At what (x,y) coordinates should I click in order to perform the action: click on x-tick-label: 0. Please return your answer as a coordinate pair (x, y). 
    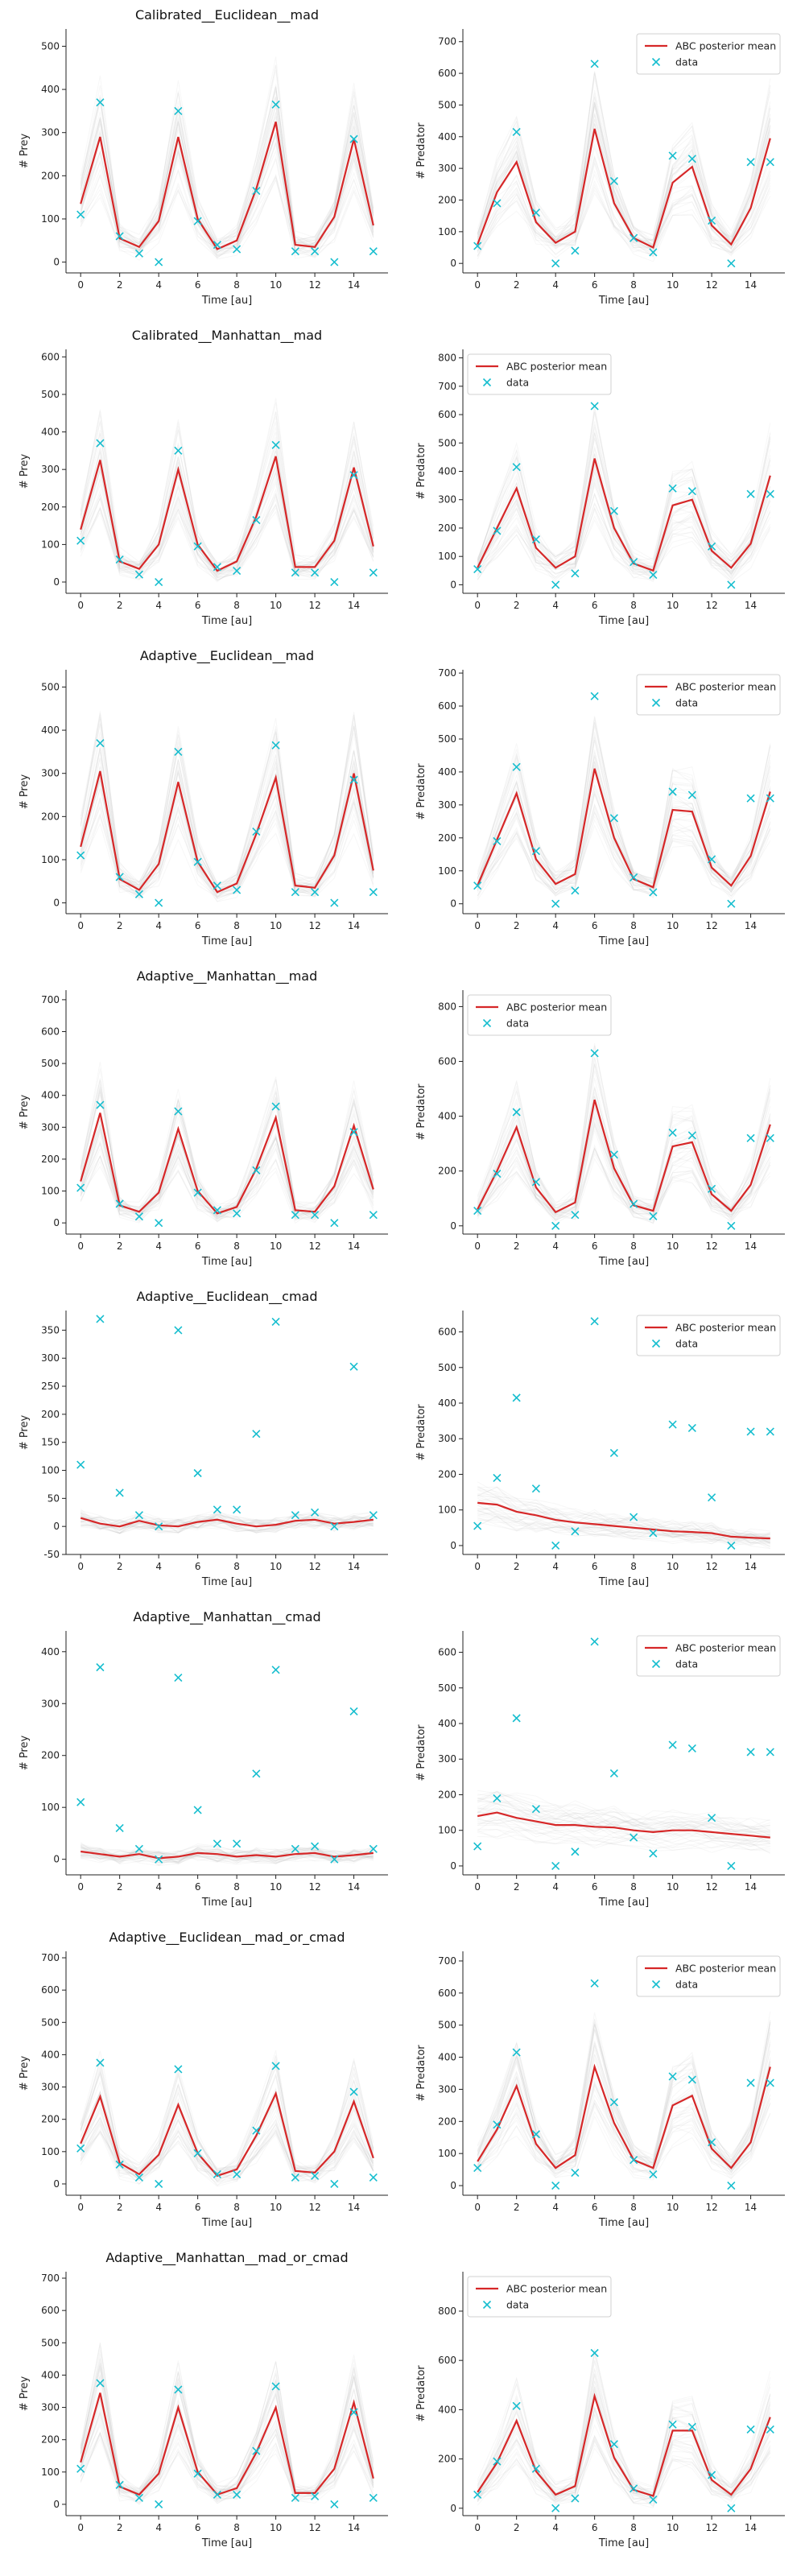
    Looking at the image, I should click on (80, 1566).